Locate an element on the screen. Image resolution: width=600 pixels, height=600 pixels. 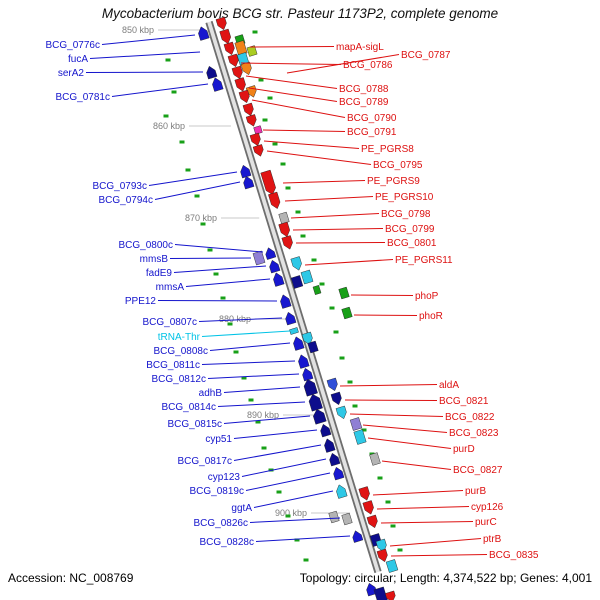
gene-label: BCG_0791 is located at coordinates (372, 132).